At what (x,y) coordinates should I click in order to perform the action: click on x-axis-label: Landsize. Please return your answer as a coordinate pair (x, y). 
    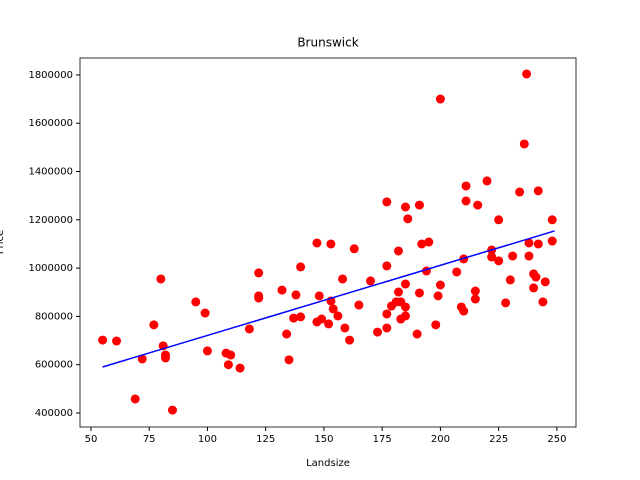
    Looking at the image, I should click on (328, 463).